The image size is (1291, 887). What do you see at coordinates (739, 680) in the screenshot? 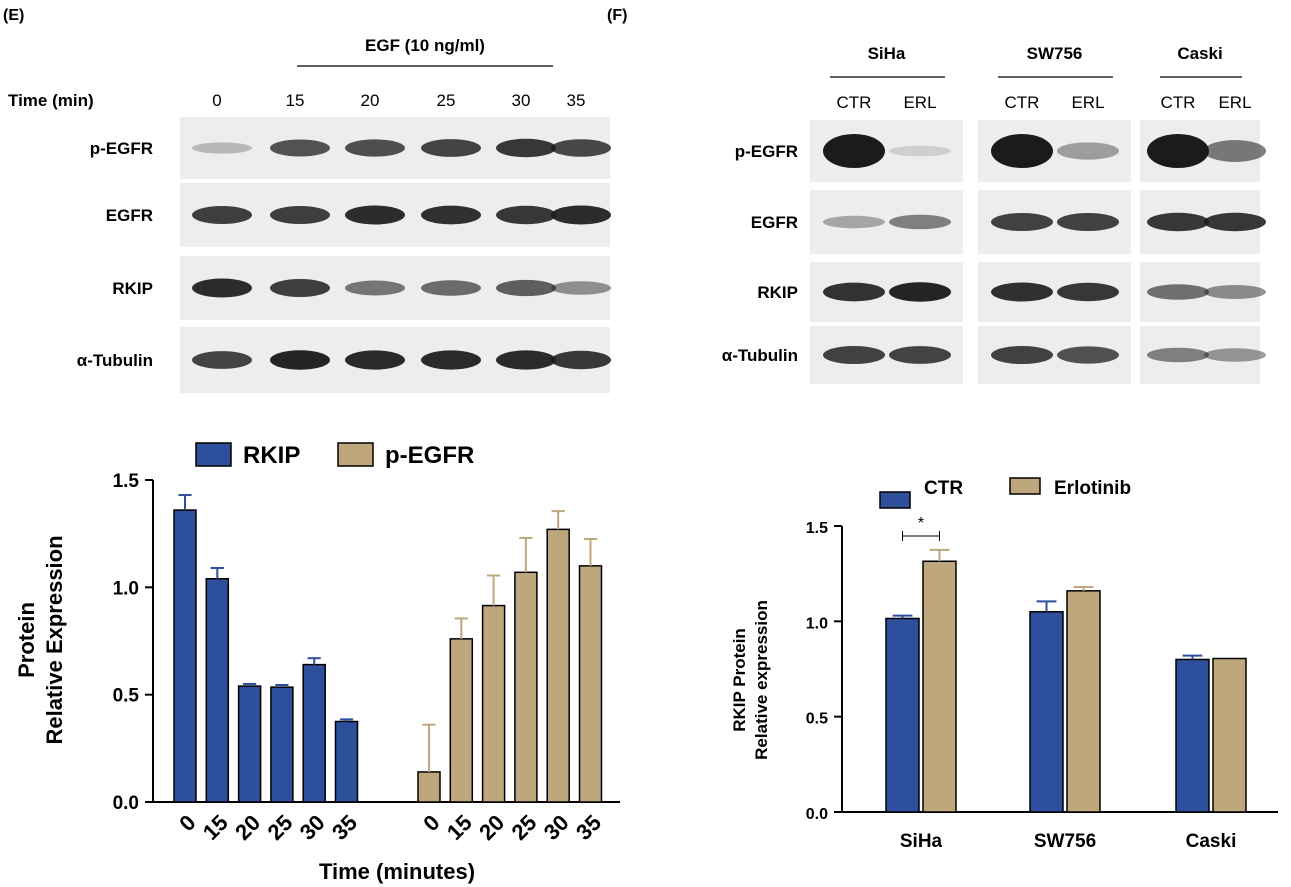
I see `y-axis-label-line1: RKIP Protein` at bounding box center [739, 680].